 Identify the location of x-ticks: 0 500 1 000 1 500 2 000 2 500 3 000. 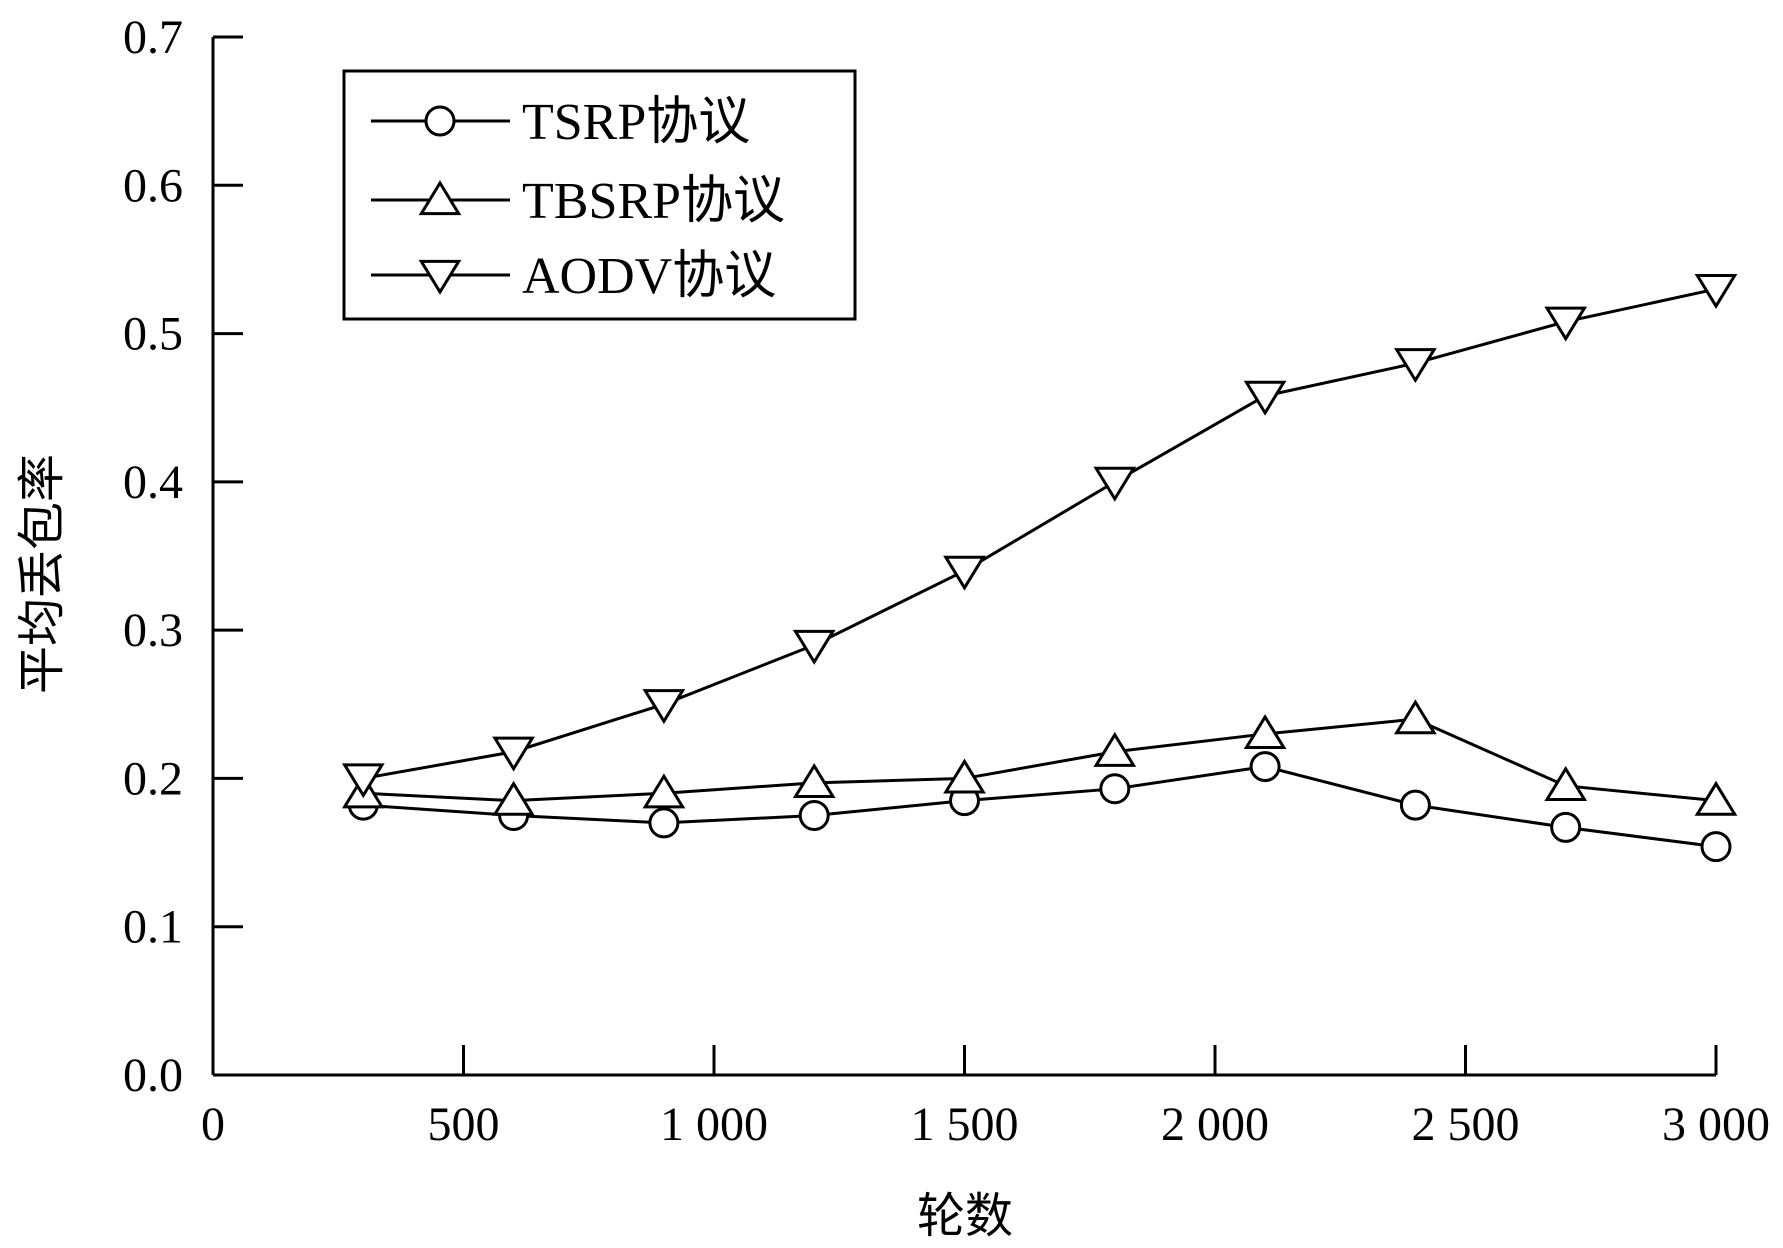
(985, 1098).